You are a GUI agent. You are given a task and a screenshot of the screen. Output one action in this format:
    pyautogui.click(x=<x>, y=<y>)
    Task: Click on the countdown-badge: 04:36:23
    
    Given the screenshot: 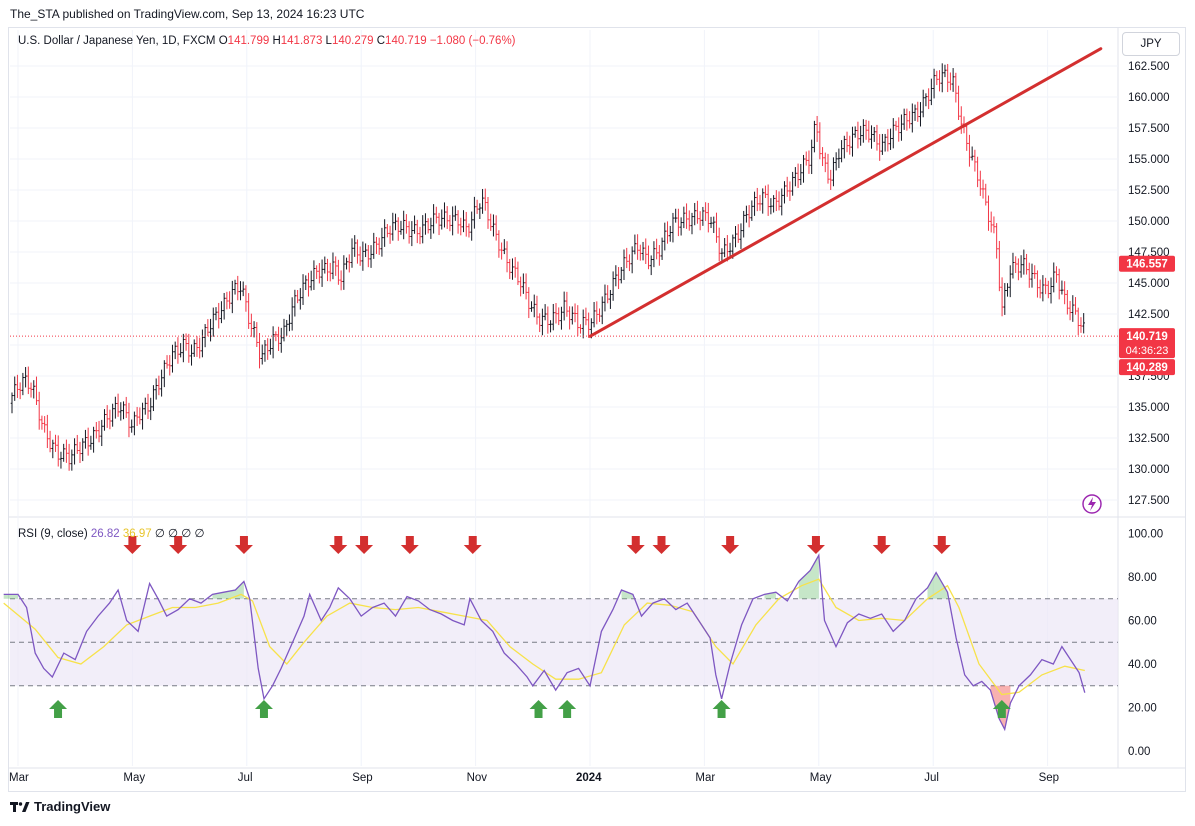 What is the action you would take?
    pyautogui.click(x=1147, y=351)
    